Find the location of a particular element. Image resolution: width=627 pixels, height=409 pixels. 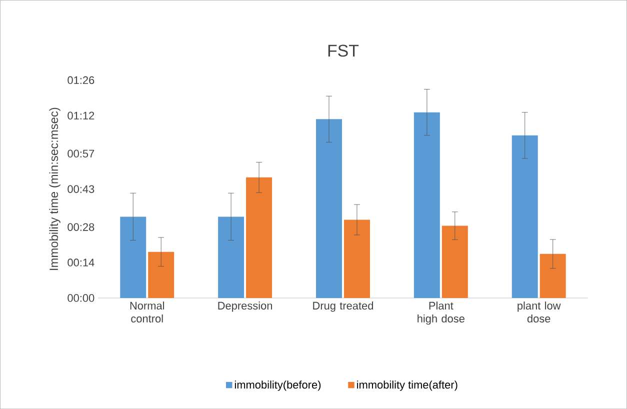

chart-title: FST is located at coordinates (343, 50).